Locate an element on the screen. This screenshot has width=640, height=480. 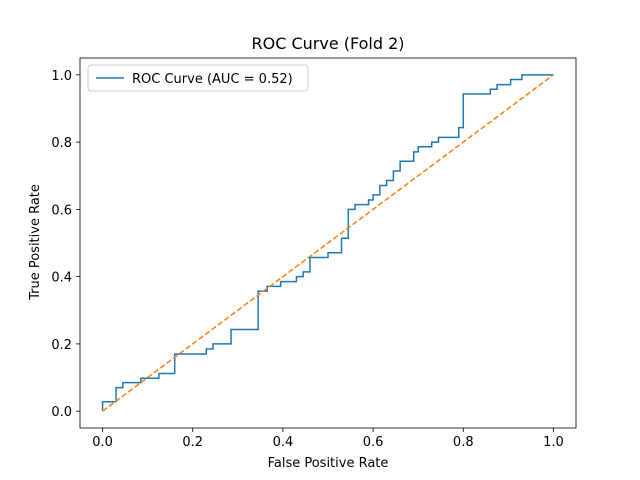
chart-title: ROC Curve (Fold 2) is located at coordinates (327, 43).